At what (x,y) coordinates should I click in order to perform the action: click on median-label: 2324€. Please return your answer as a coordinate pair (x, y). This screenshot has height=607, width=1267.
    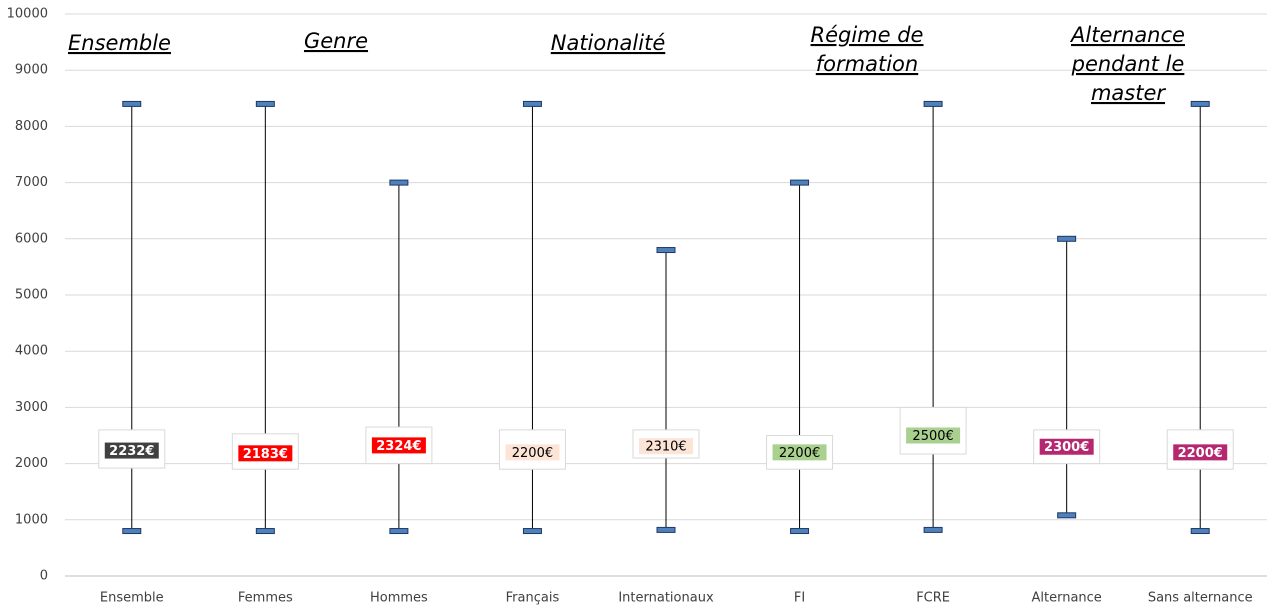
    Looking at the image, I should click on (398, 446).